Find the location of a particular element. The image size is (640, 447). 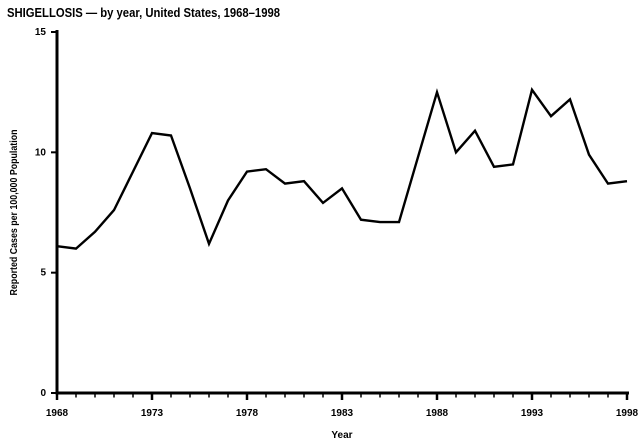

x-tick-label: 1983 is located at coordinates (342, 413).